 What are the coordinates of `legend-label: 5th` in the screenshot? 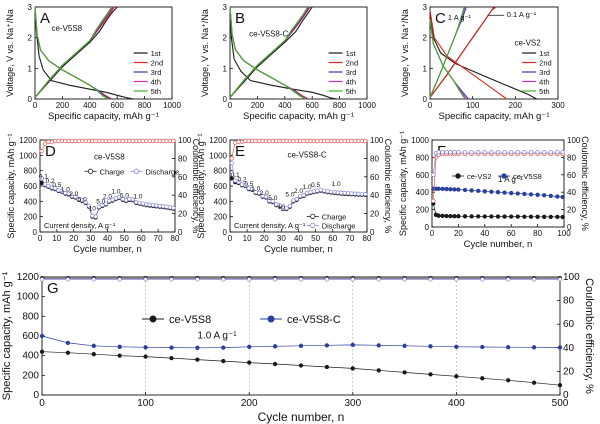 It's located at (544, 91).